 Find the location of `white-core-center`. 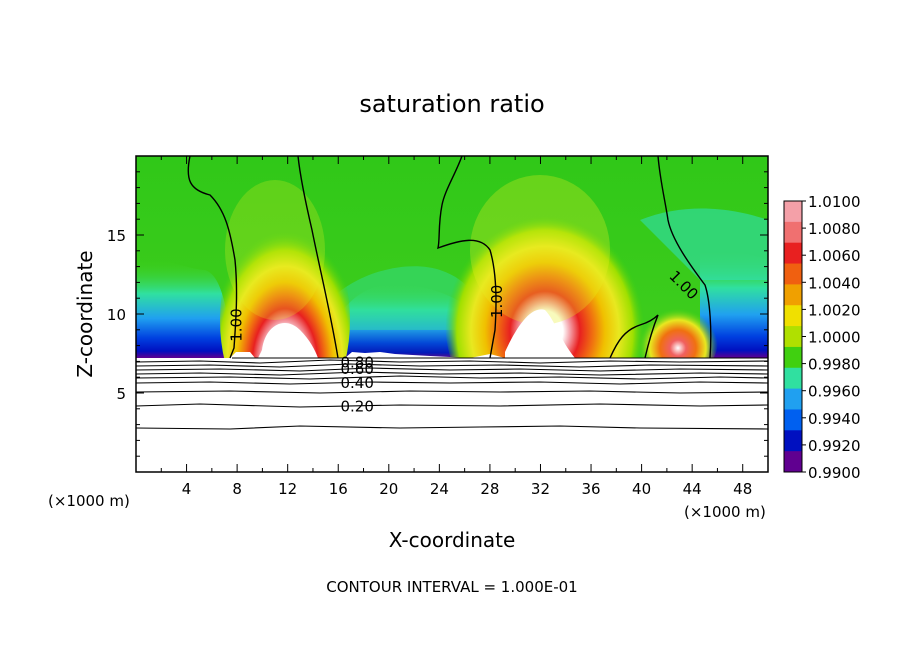

white-core-center is located at coordinates (540, 333).